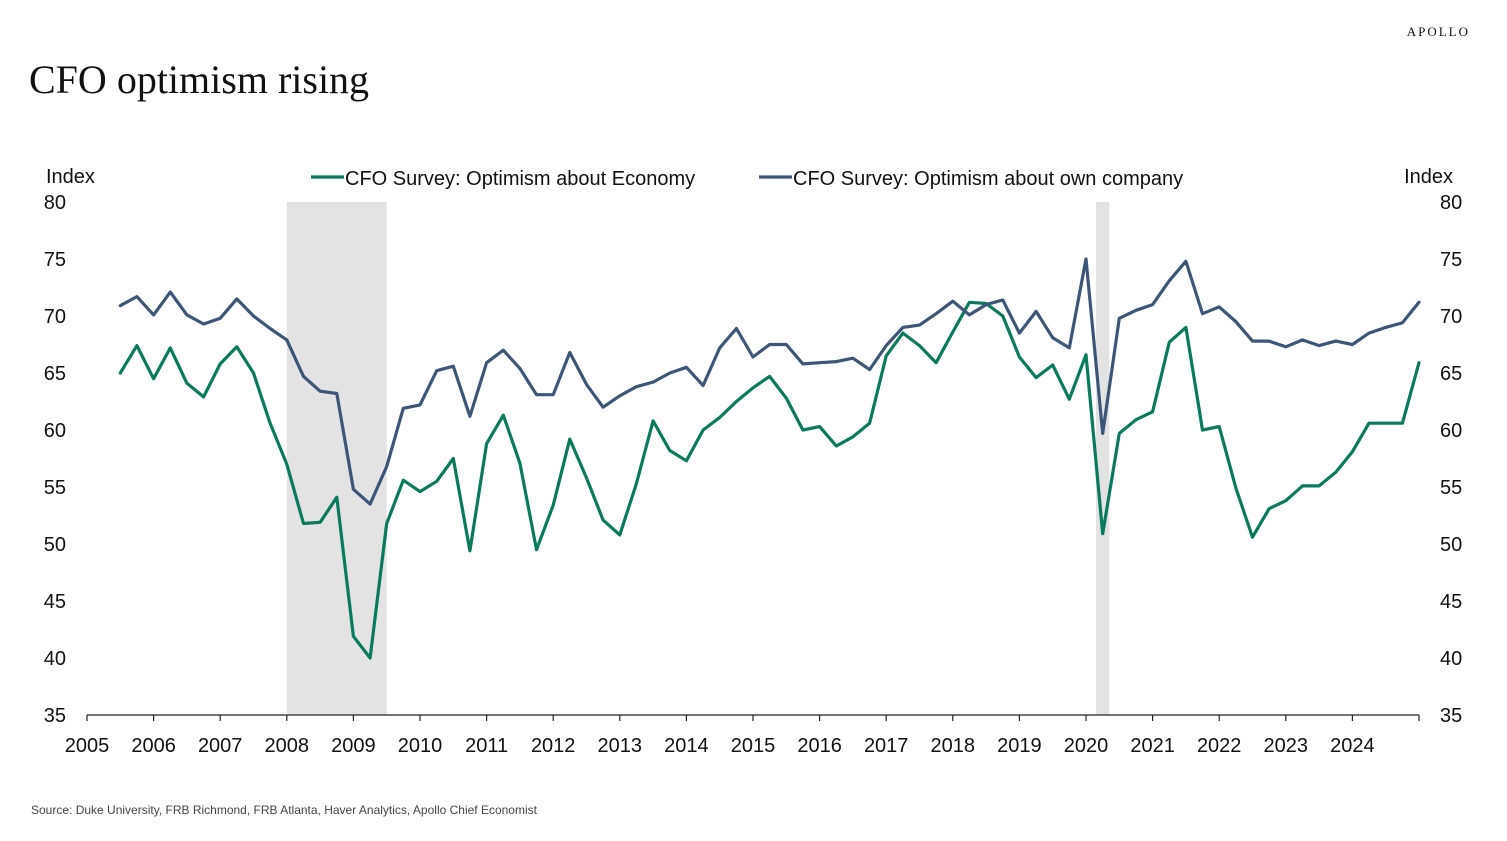 This screenshot has width=1507, height=841. What do you see at coordinates (287, 746) in the screenshot?
I see `x-tick-label: 2008` at bounding box center [287, 746].